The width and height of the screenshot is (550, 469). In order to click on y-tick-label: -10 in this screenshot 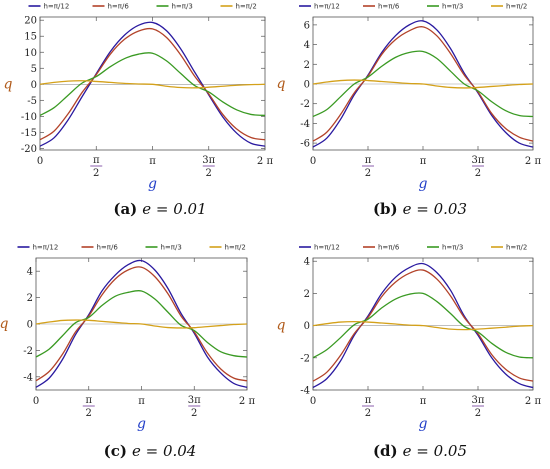, I will do `click(29, 117)`.